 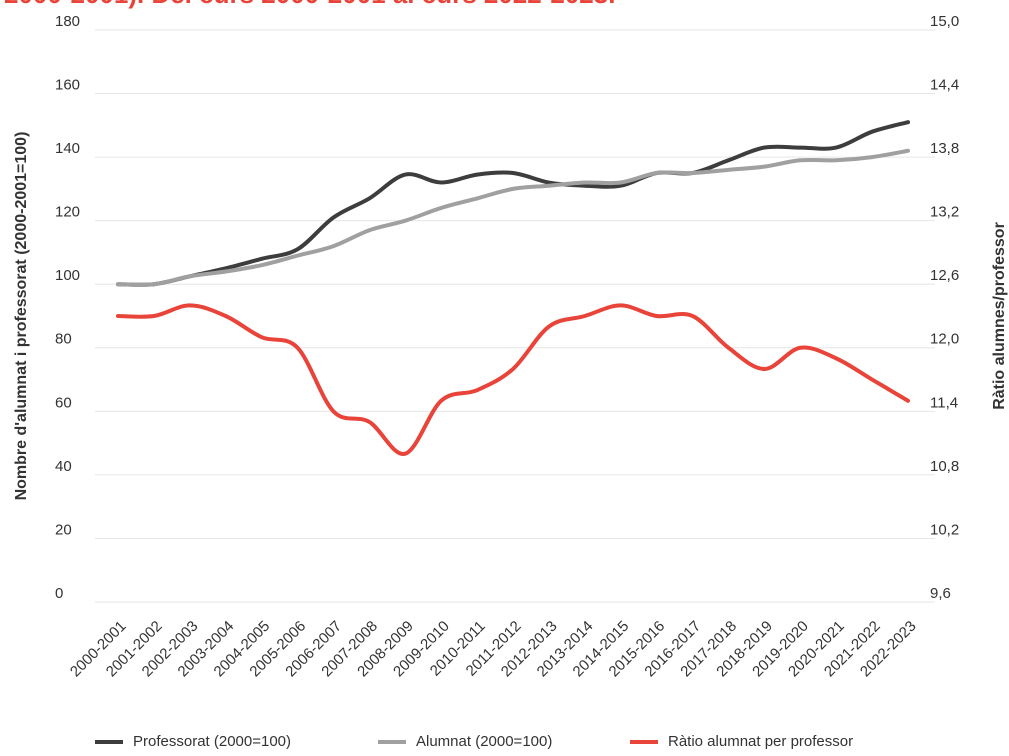 I want to click on y-tick-label: 20, so click(x=63, y=529).